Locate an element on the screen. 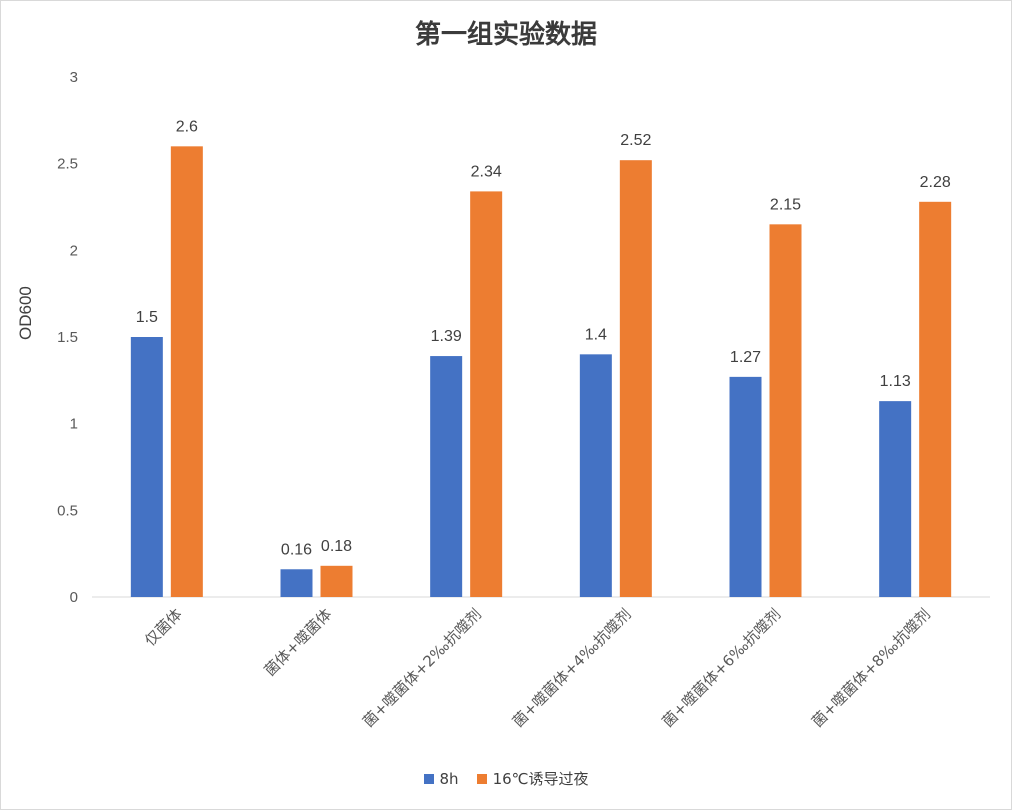 The width and height of the screenshot is (1012, 810). x-tick-label: 仅菌体 is located at coordinates (163, 627).